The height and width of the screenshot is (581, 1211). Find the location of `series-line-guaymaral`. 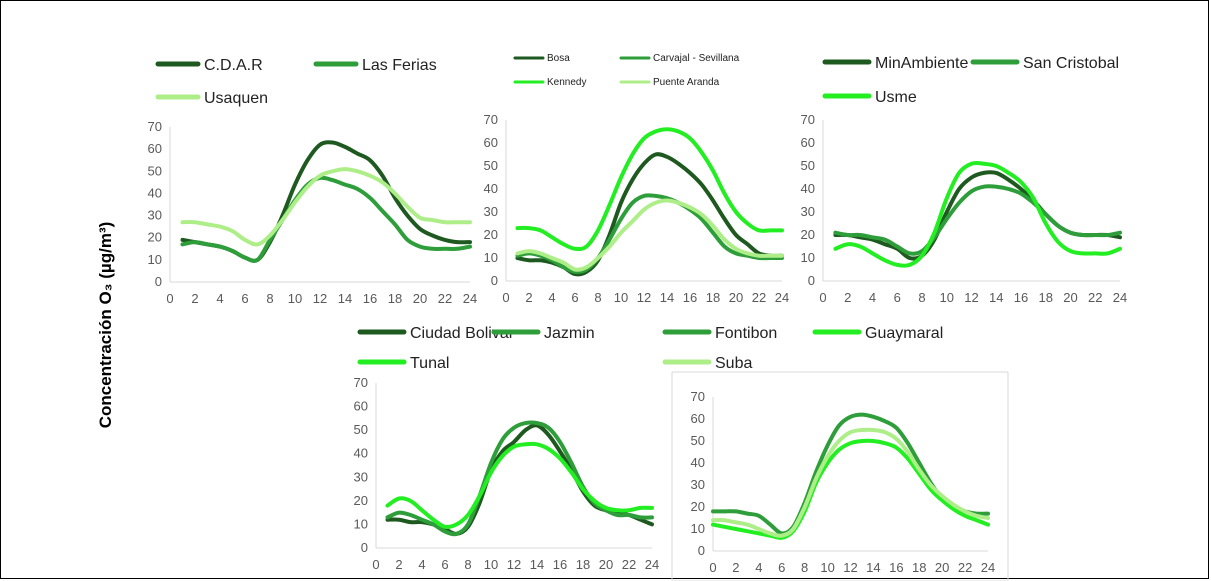

series-line-guaymaral is located at coordinates (850, 489).